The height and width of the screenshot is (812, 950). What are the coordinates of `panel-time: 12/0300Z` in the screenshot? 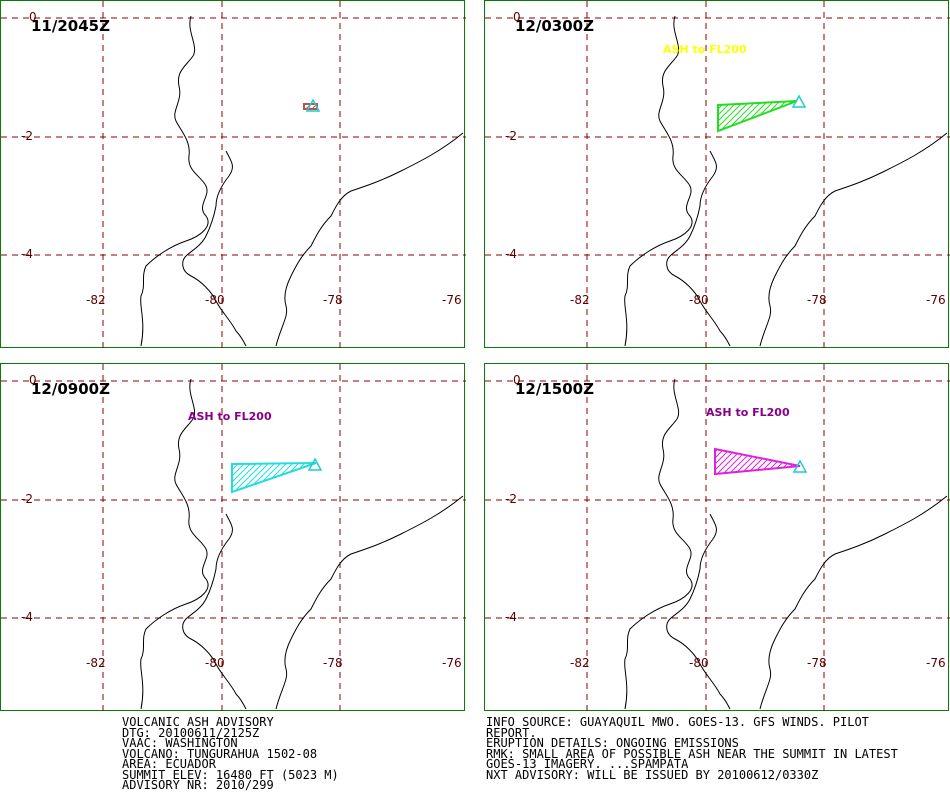 It's located at (554, 26).